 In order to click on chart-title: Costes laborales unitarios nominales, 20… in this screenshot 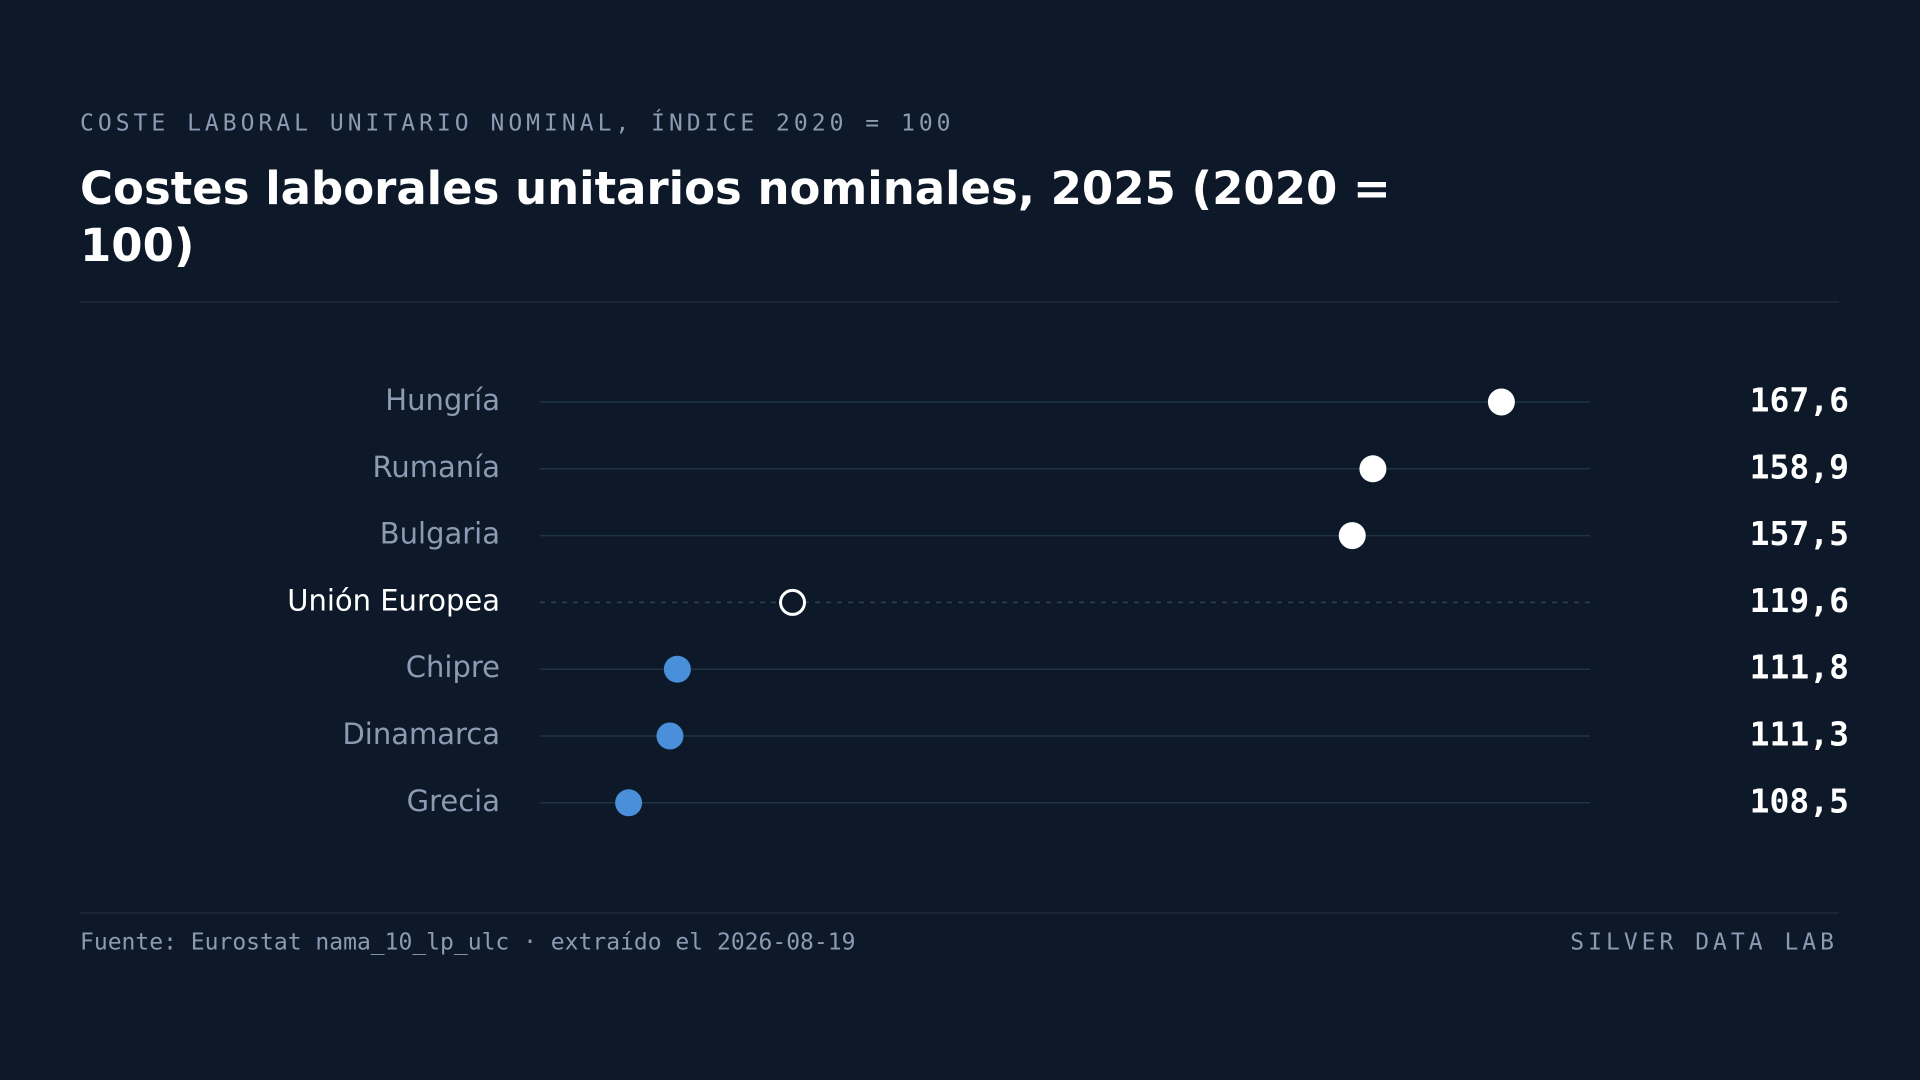, I will do `click(735, 217)`.